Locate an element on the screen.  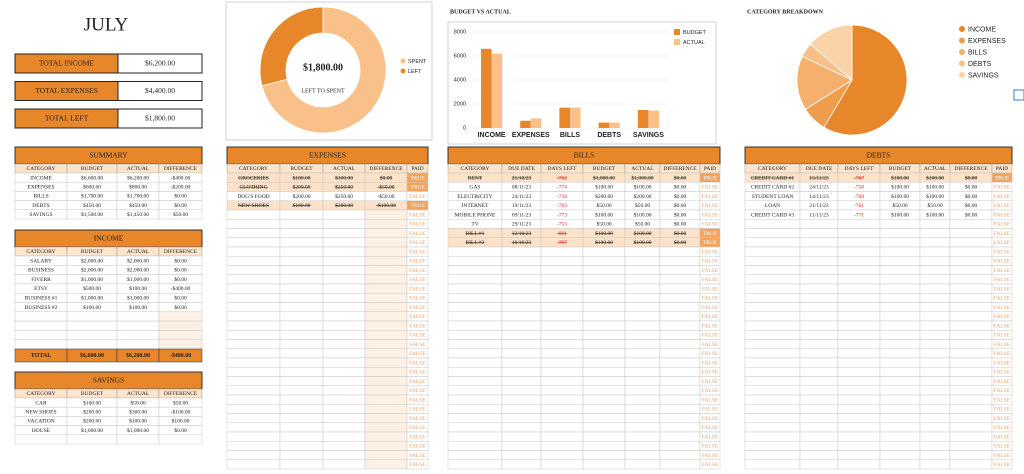
cell-text: GROCERIES is located at coordinates (253, 178).